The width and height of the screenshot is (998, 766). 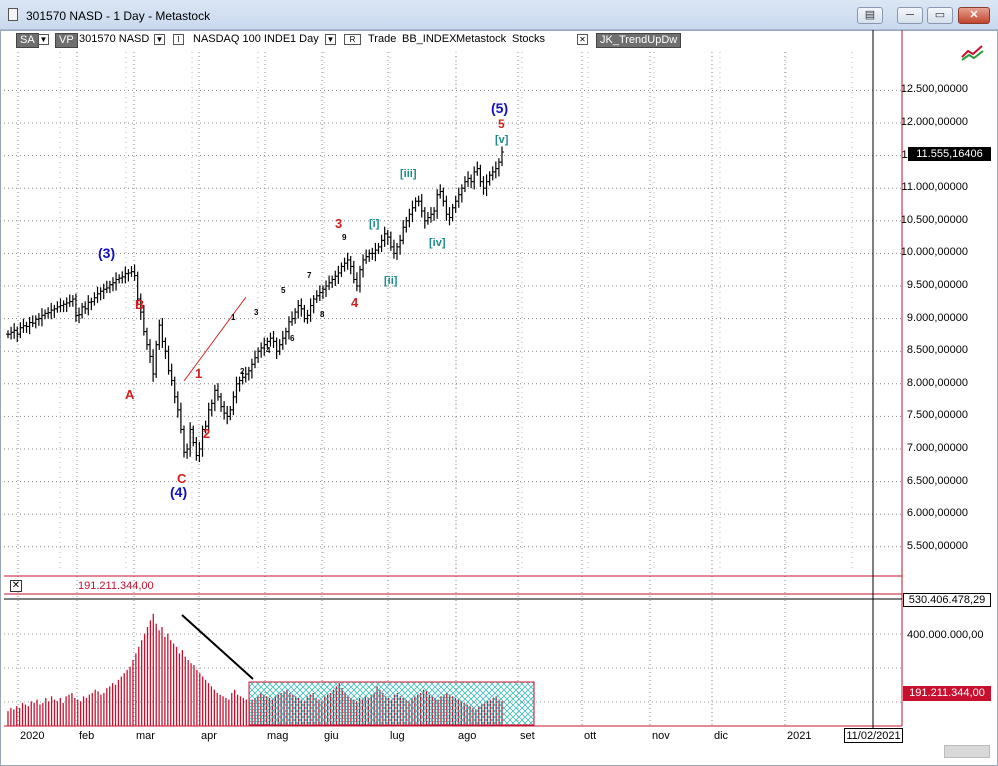 What do you see at coordinates (501, 124) in the screenshot?
I see `wave-label-r5: 5` at bounding box center [501, 124].